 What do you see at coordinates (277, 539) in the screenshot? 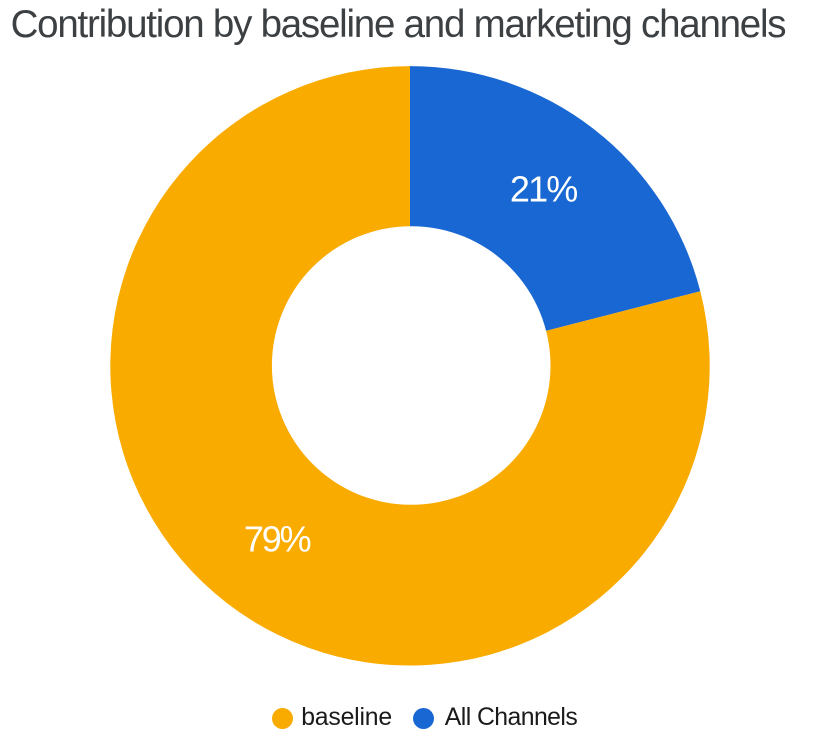
I see `svg-text: 79%` at bounding box center [277, 539].